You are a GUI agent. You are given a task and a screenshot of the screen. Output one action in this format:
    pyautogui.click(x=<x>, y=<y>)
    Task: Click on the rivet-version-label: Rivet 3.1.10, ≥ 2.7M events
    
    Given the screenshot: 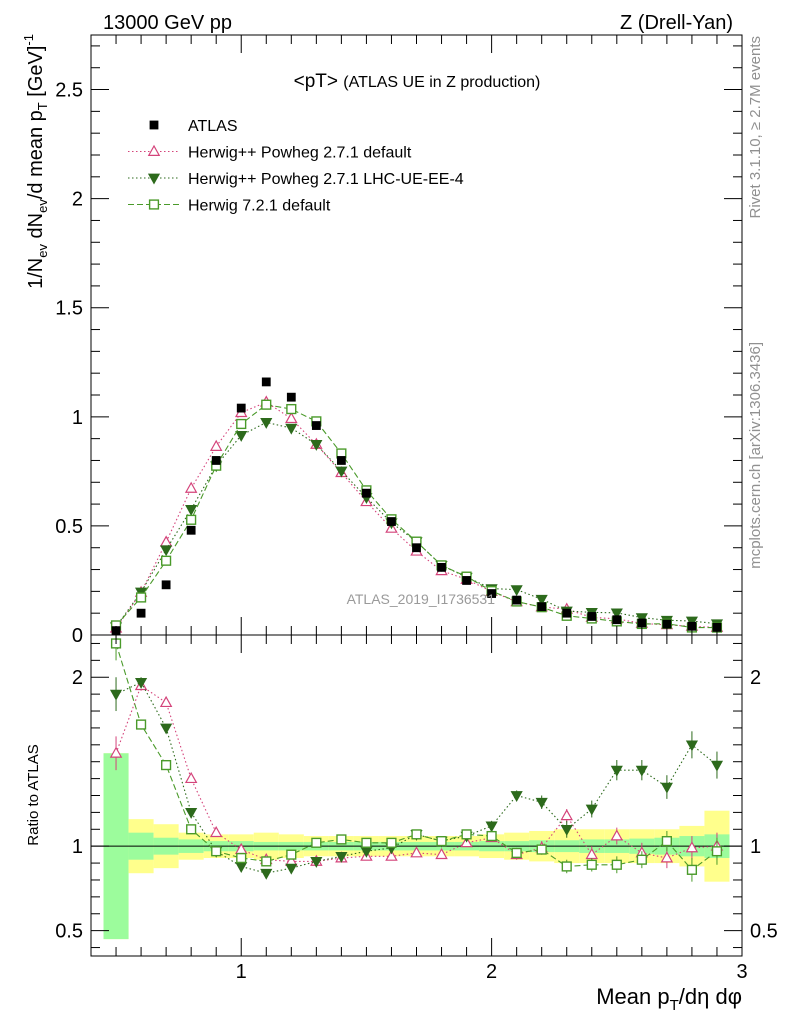 What is the action you would take?
    pyautogui.click(x=755, y=127)
    